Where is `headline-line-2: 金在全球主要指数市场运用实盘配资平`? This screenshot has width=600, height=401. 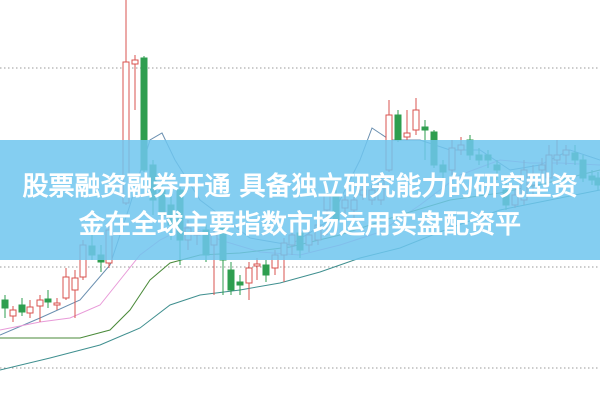 headline-line-2: 金在全球主要指数市场运用实盘配资平 is located at coordinates (299, 225).